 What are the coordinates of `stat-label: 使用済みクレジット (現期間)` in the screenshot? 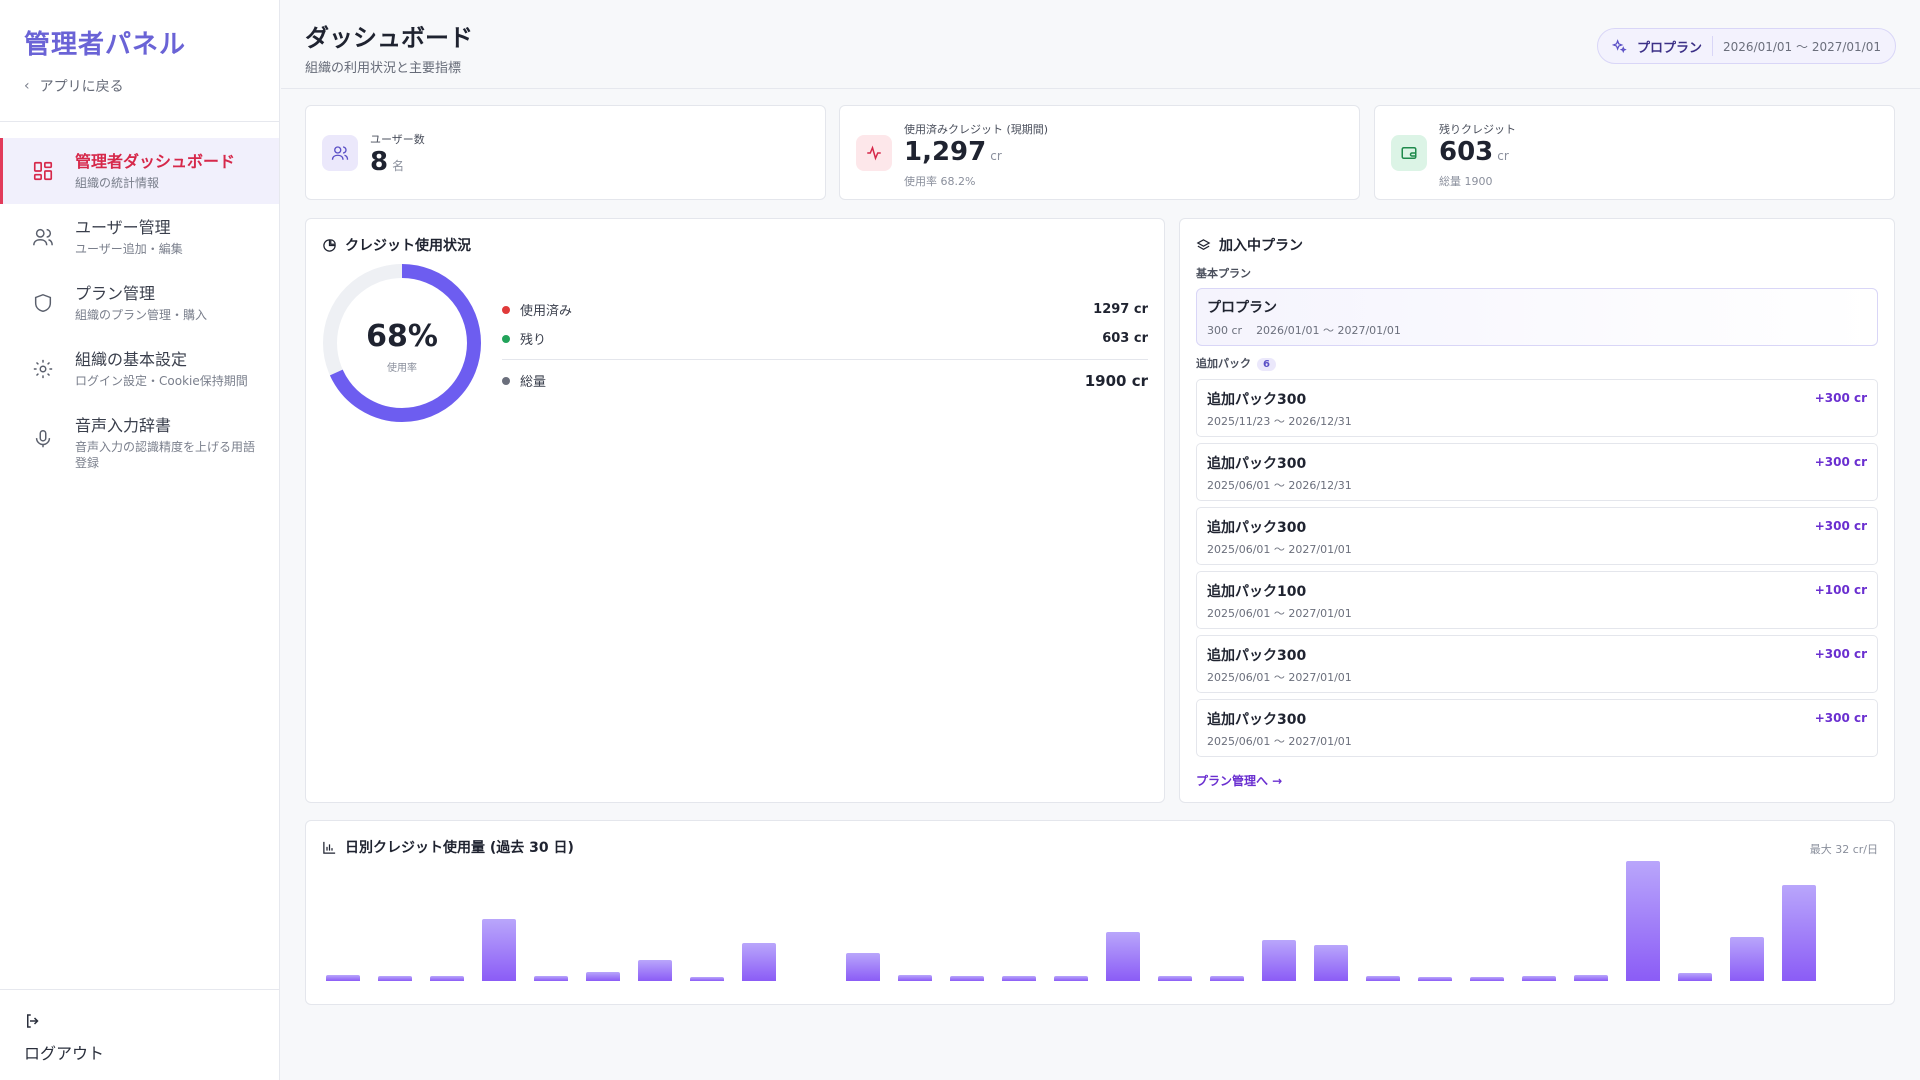 It's located at (976, 129).